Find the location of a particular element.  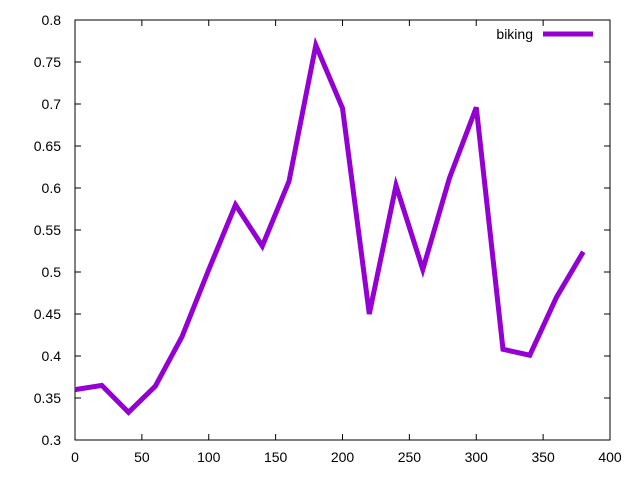

y-tick-label: 0.35 is located at coordinates (47, 398).